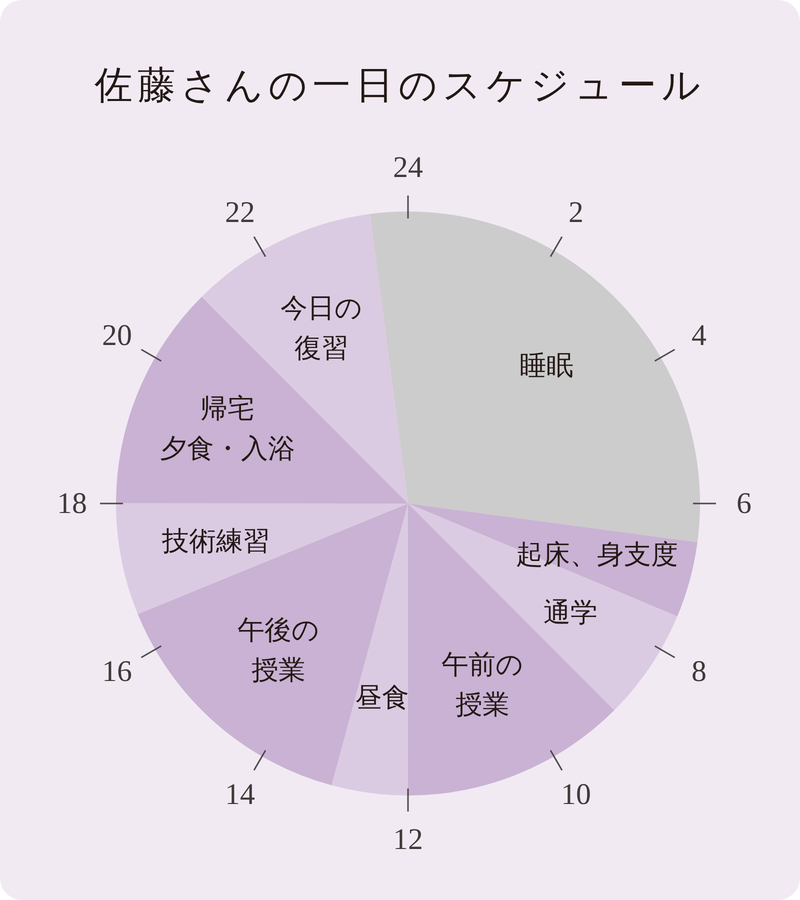 The image size is (800, 900). What do you see at coordinates (72, 503) in the screenshot?
I see `text: 18` at bounding box center [72, 503].